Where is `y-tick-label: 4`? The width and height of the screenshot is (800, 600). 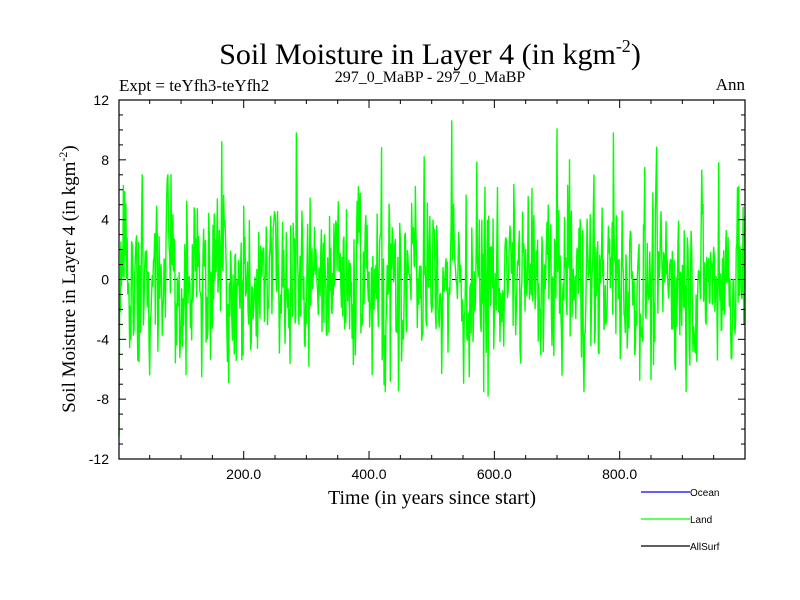 y-tick-label: 4 is located at coordinates (105, 220).